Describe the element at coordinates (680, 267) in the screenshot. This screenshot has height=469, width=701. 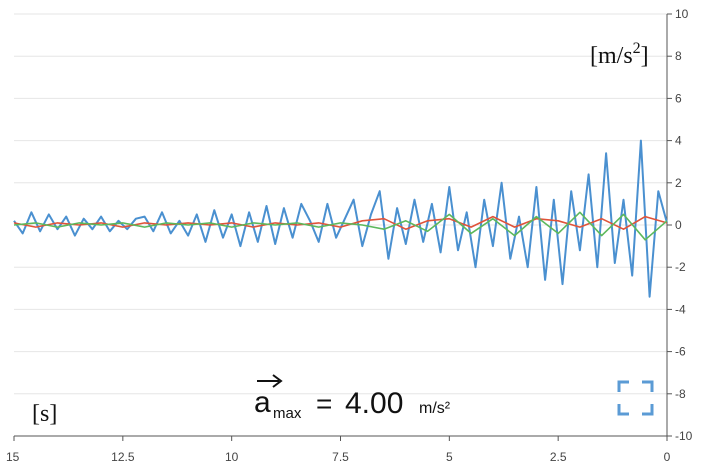
I see `y-tick-label: -2` at that location.